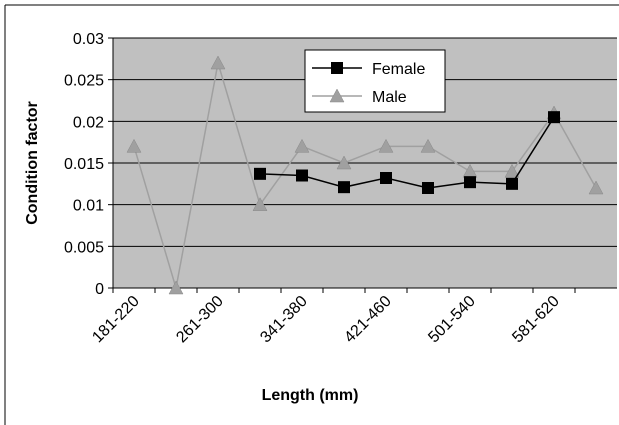 This screenshot has height=425, width=619. Describe the element at coordinates (368, 320) in the screenshot. I see `x-tick-label: 421-460` at that location.